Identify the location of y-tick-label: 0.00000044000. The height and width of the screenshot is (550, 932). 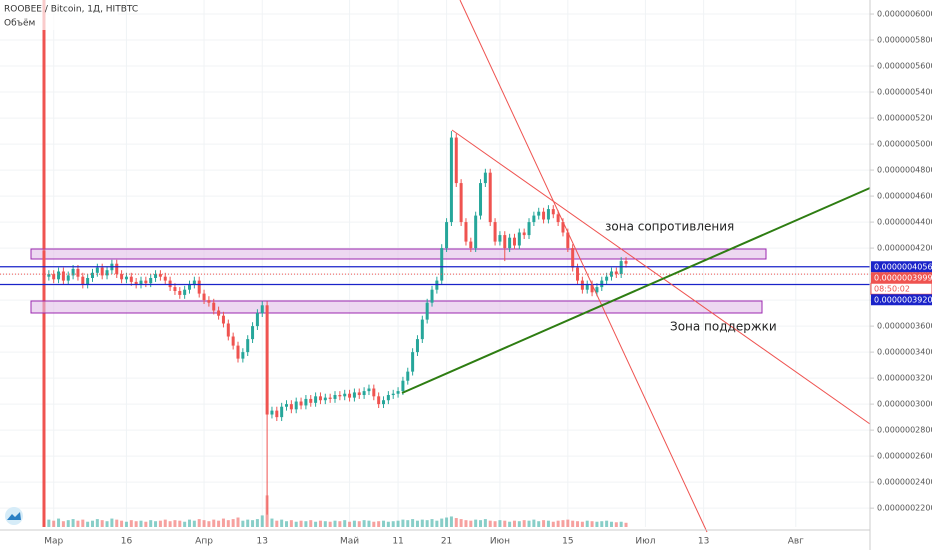
(904, 222).